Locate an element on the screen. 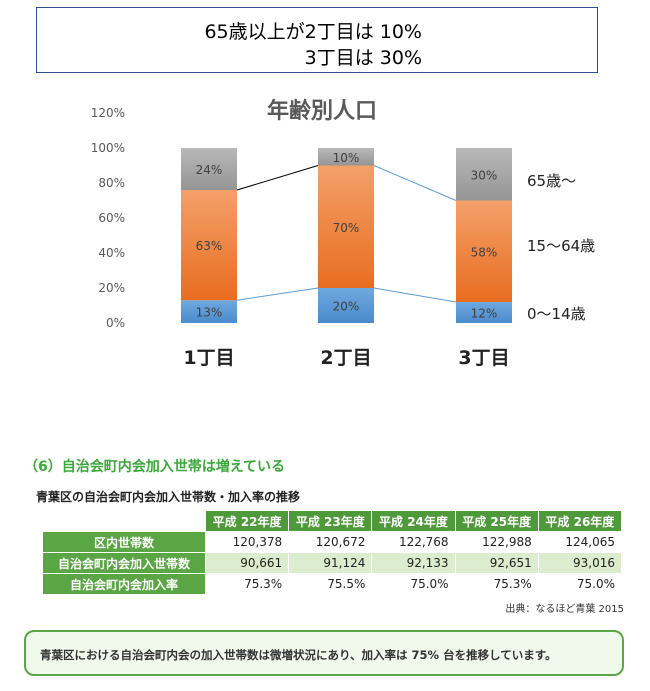  table-cell: 75.5% is located at coordinates (330, 584).